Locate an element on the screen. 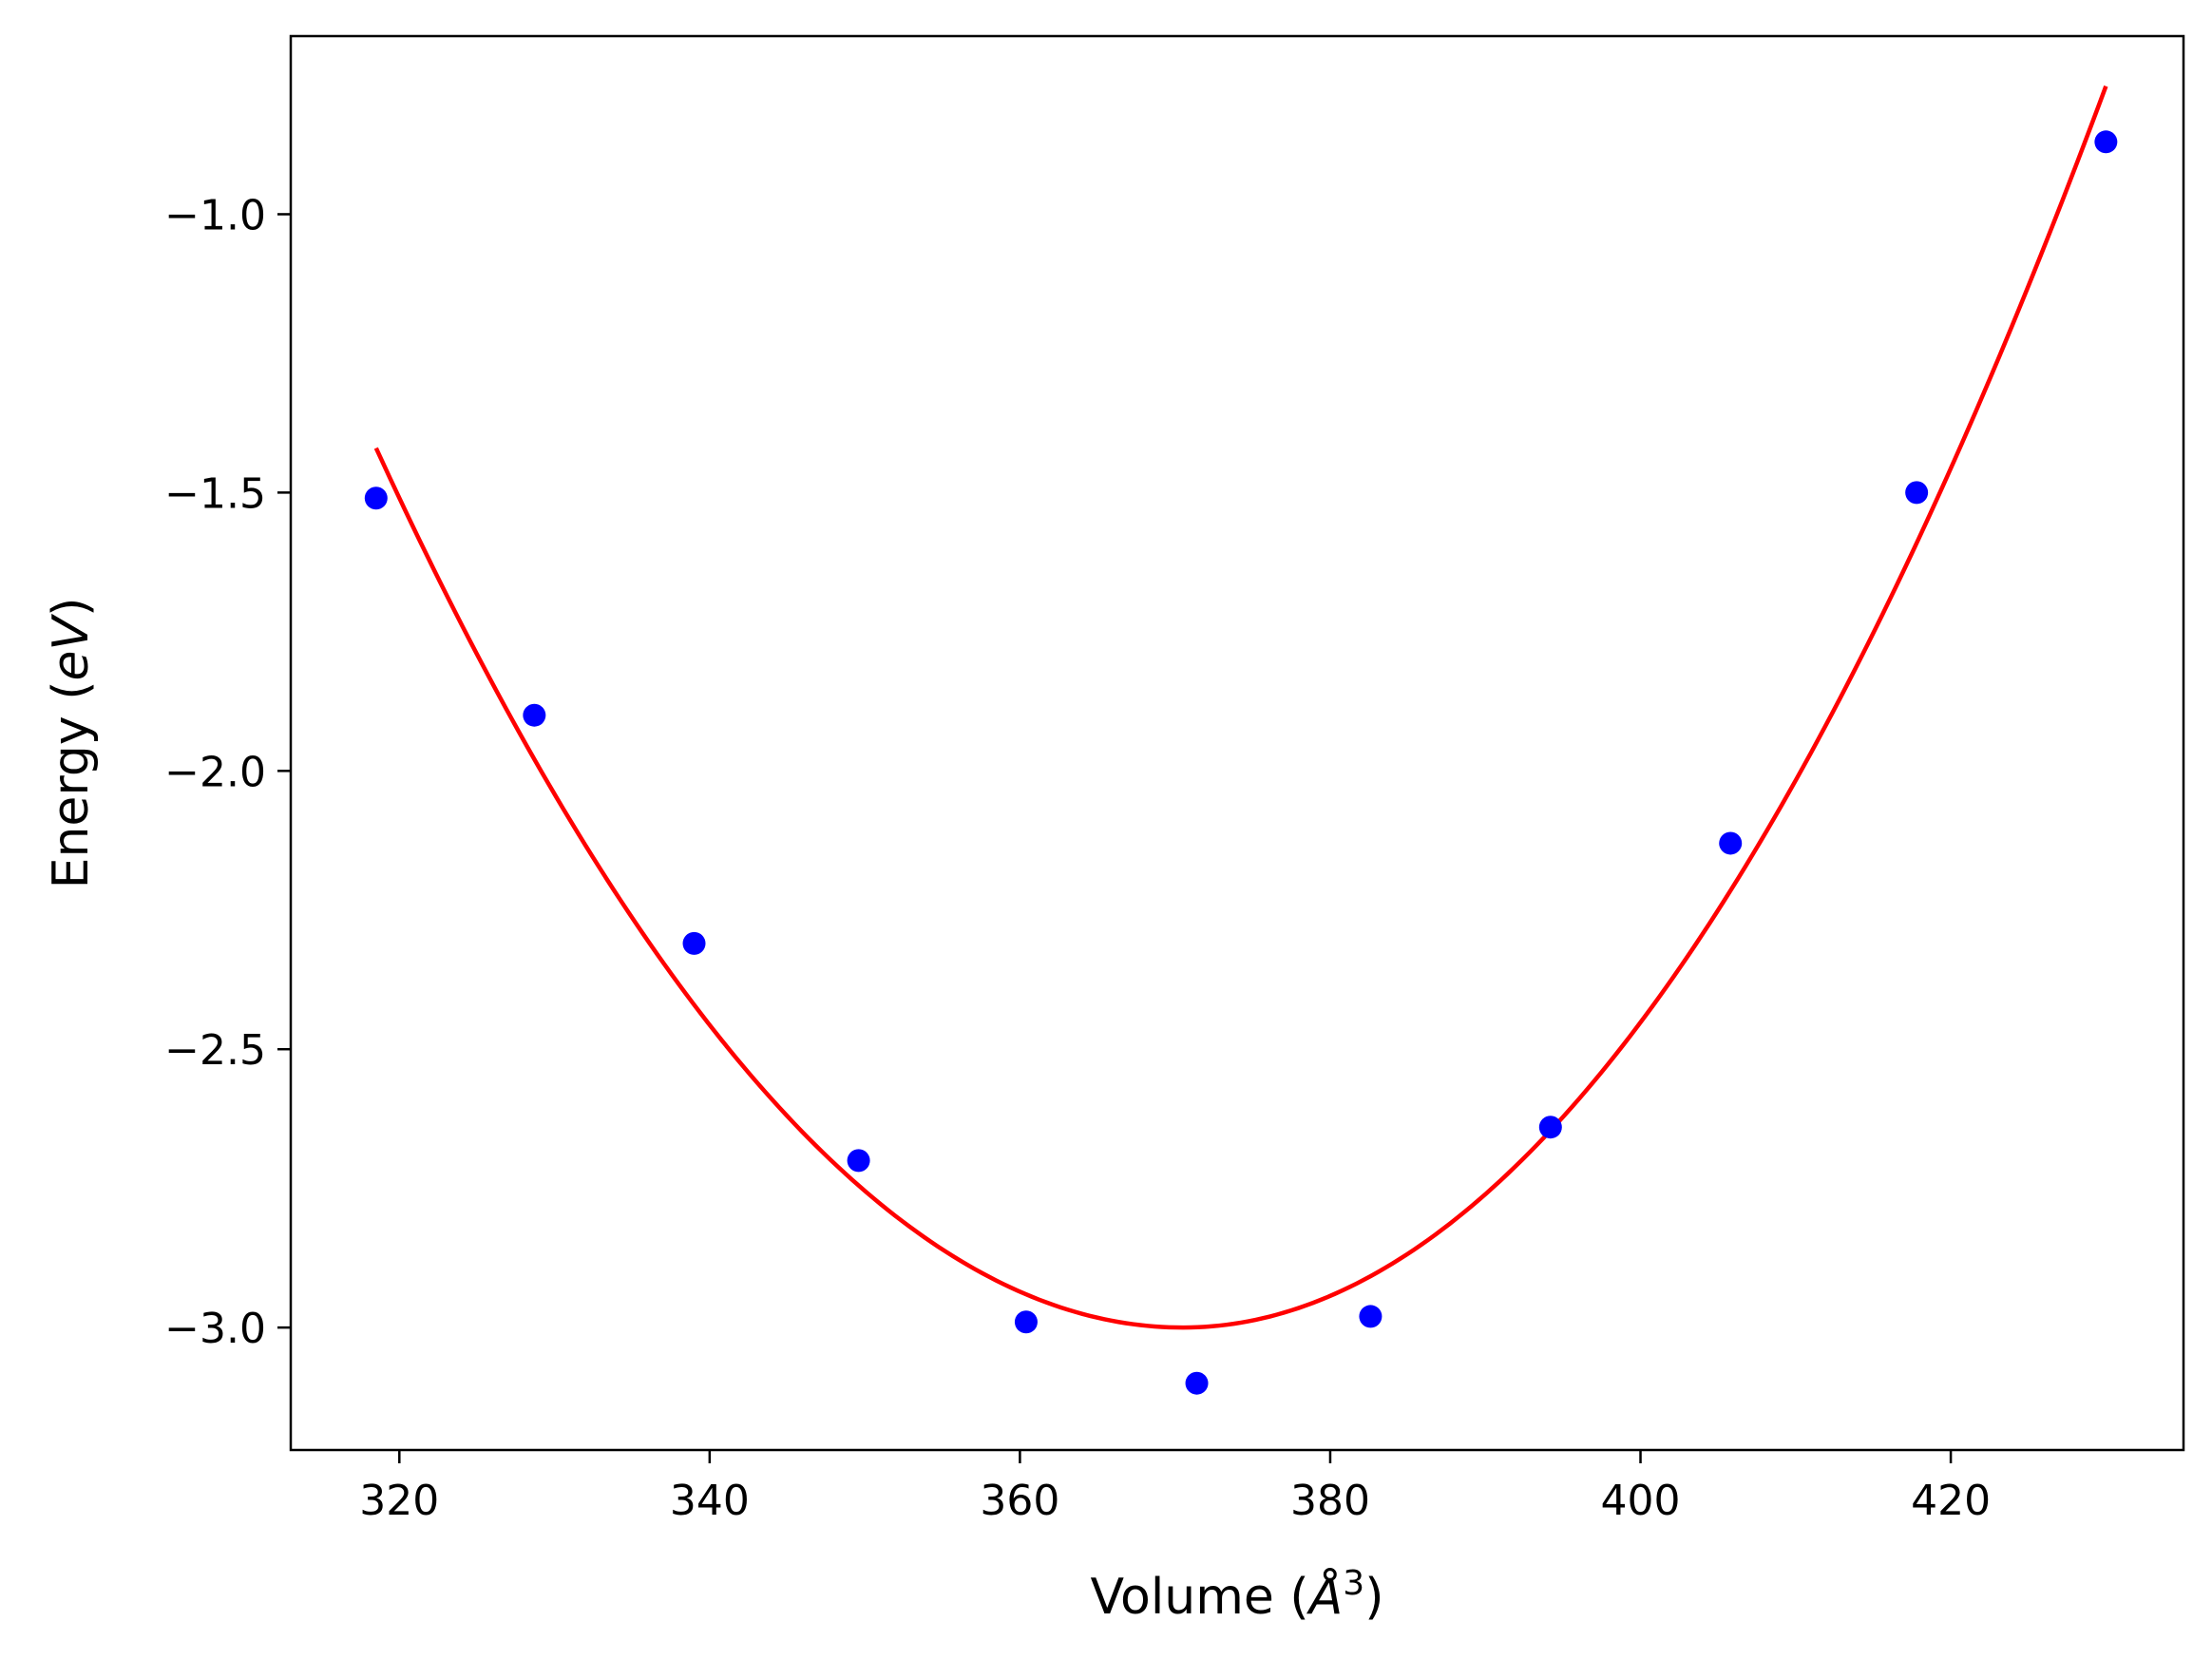 The width and height of the screenshot is (2212, 1660). y-axis-label: Energy (eV) is located at coordinates (71, 743).